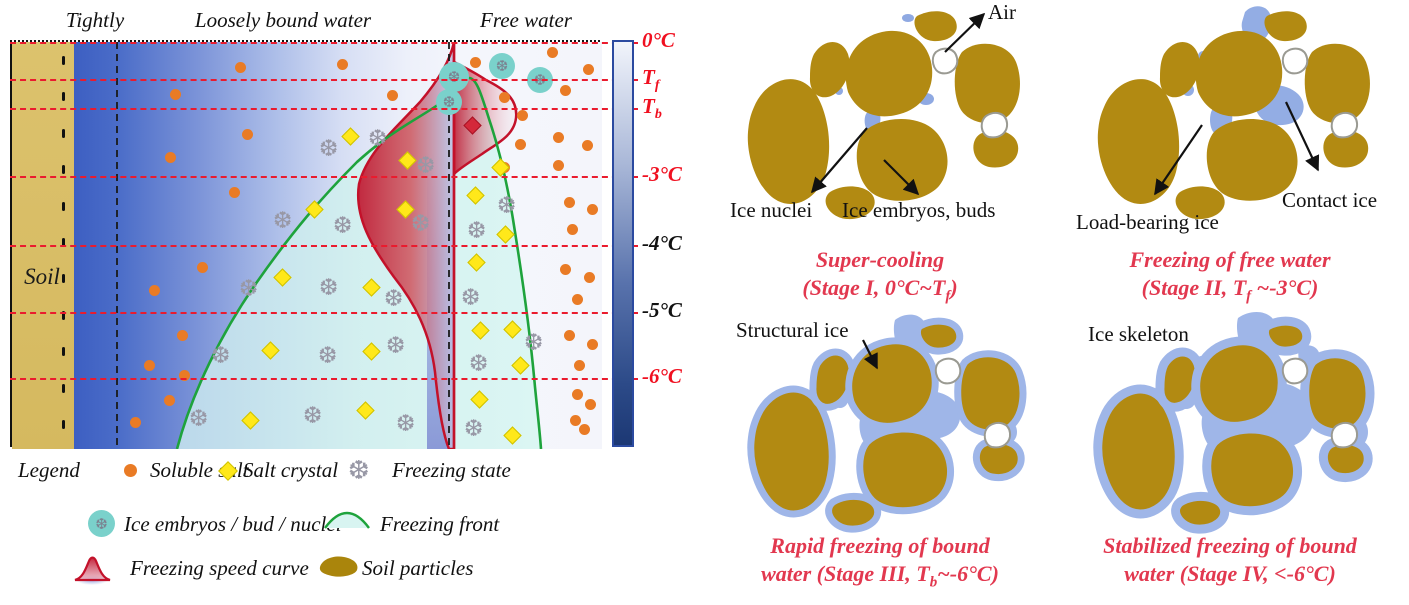 The width and height of the screenshot is (1409, 605). Describe the element at coordinates (440, 524) in the screenshot. I see `legend-freezing-front: Freezing front` at that location.